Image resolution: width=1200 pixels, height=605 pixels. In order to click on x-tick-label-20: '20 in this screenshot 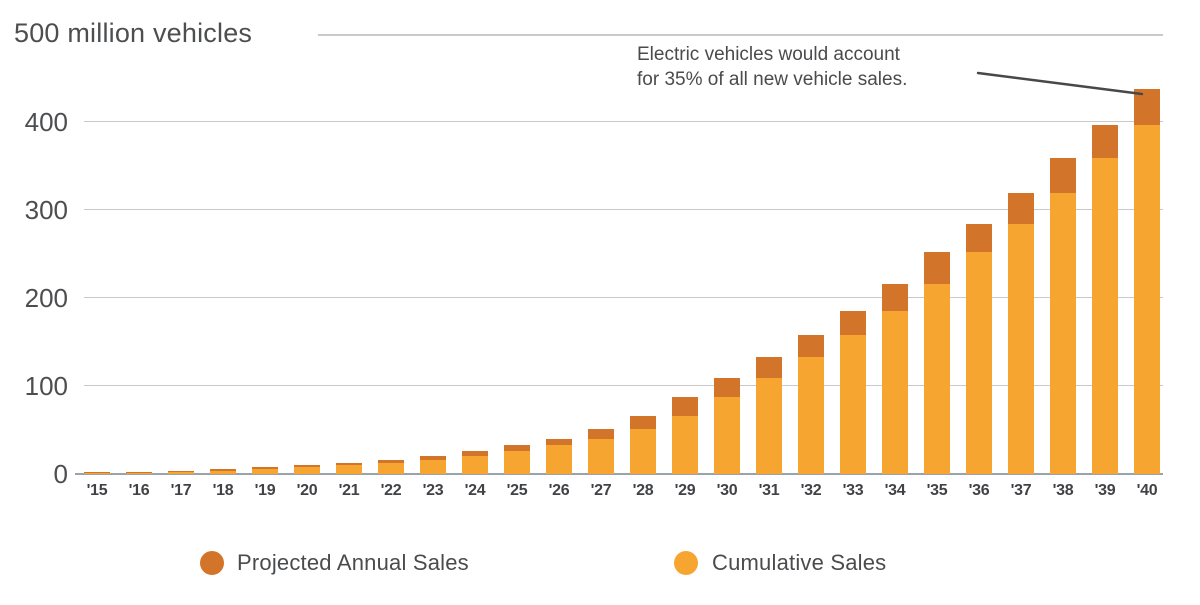, I will do `click(307, 490)`.